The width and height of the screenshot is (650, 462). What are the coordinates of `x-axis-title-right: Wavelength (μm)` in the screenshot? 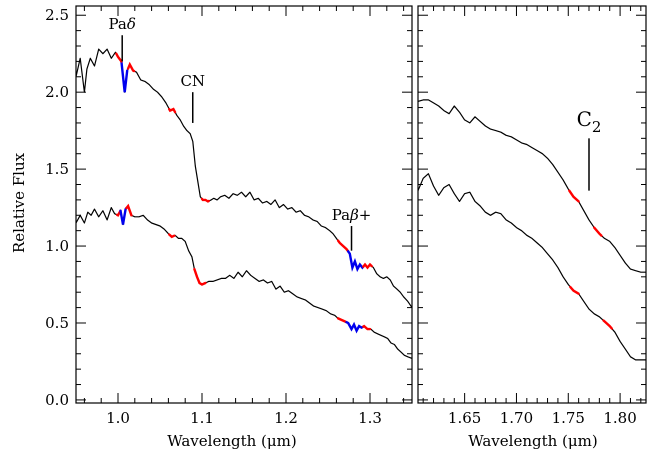 It's located at (532, 441).